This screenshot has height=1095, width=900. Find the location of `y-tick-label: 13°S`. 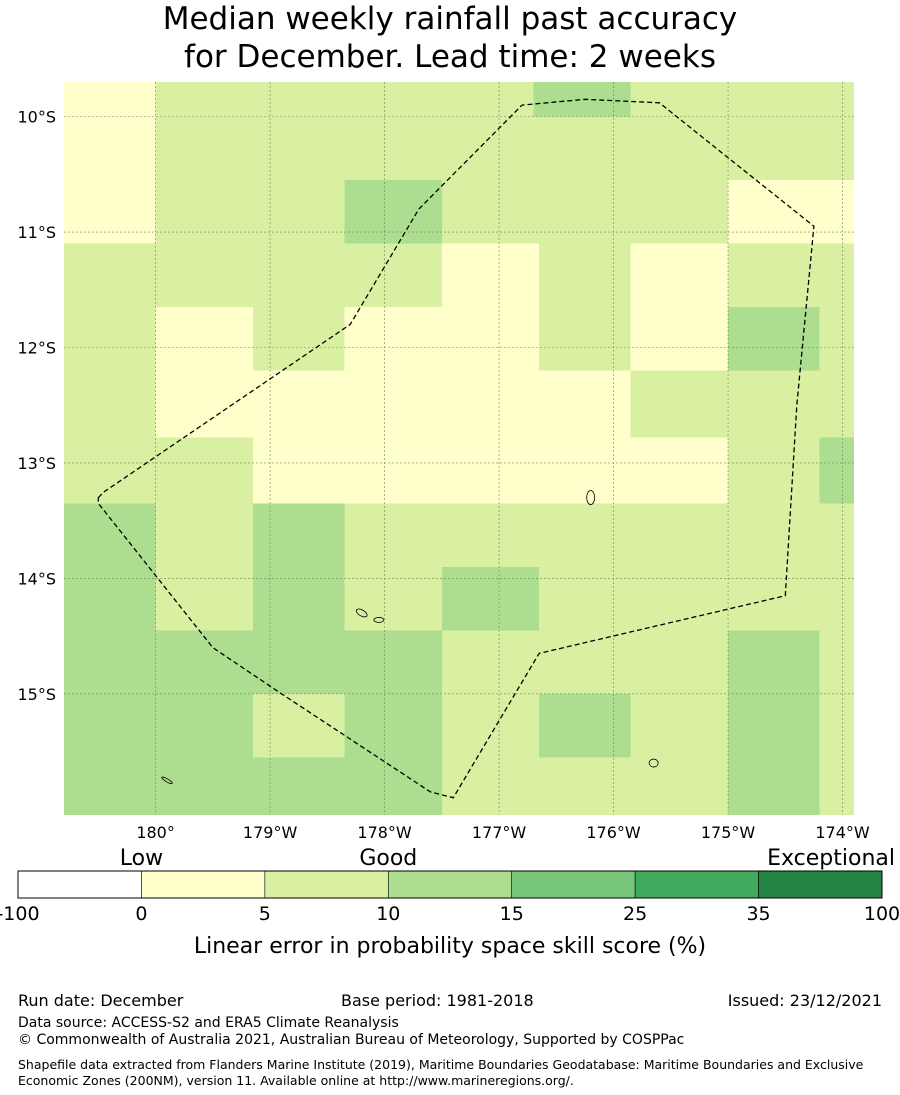

y-tick-label: 13°S is located at coordinates (36, 463).